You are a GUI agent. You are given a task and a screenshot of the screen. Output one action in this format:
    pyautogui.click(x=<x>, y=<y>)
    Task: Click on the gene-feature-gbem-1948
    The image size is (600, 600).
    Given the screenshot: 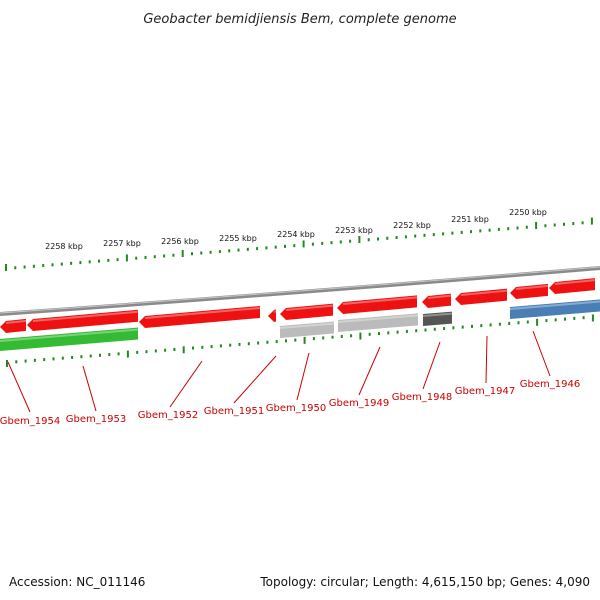 What is the action you would take?
    pyautogui.click(x=436, y=300)
    